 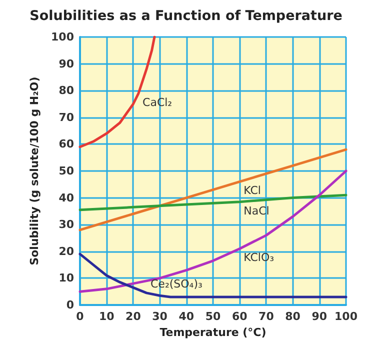 What do you see at coordinates (80, 316) in the screenshot?
I see `x-tick-label: 0` at bounding box center [80, 316].